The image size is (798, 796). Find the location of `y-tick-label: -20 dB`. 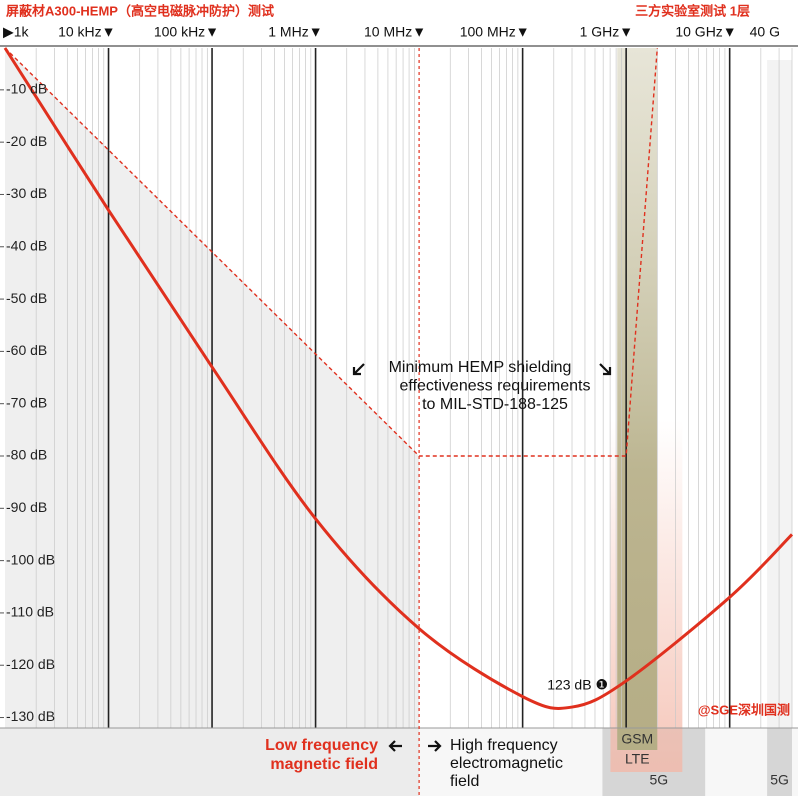

y-tick-label: -20 dB is located at coordinates (26, 141).